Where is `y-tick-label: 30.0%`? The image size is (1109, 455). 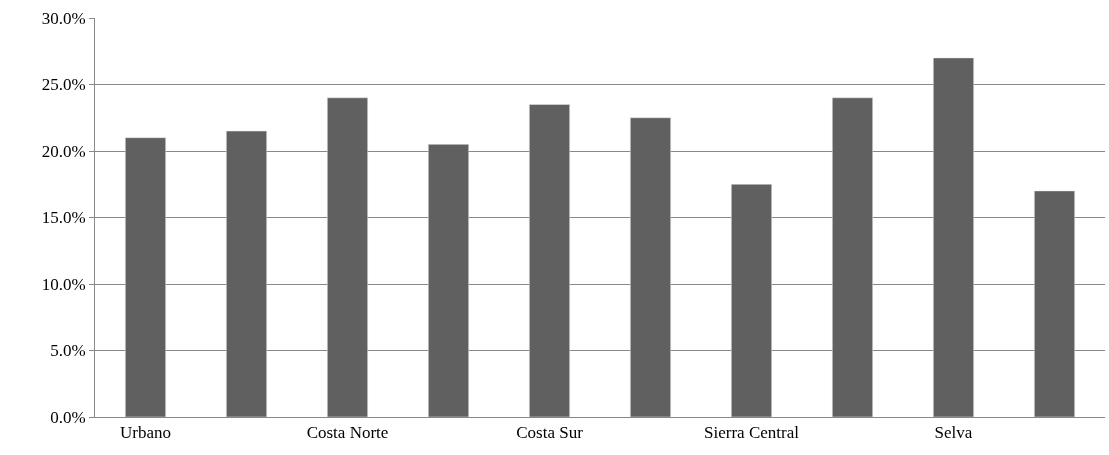
y-tick-label: 30.0% is located at coordinates (63, 18).